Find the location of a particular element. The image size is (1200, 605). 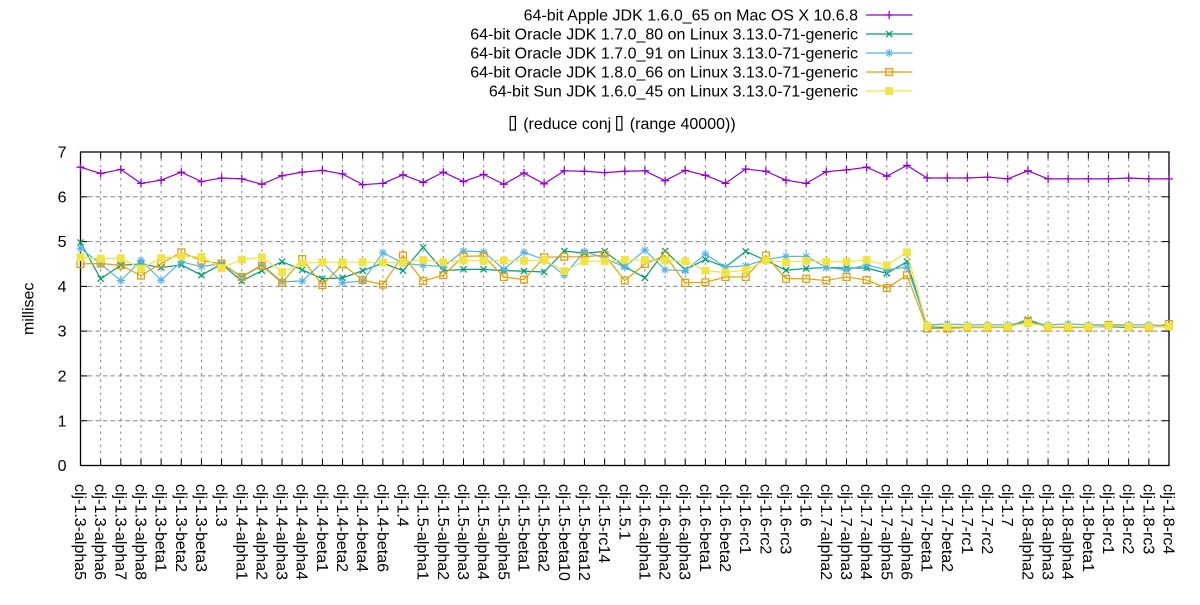

svg-text: 1 is located at coordinates (62, 421).